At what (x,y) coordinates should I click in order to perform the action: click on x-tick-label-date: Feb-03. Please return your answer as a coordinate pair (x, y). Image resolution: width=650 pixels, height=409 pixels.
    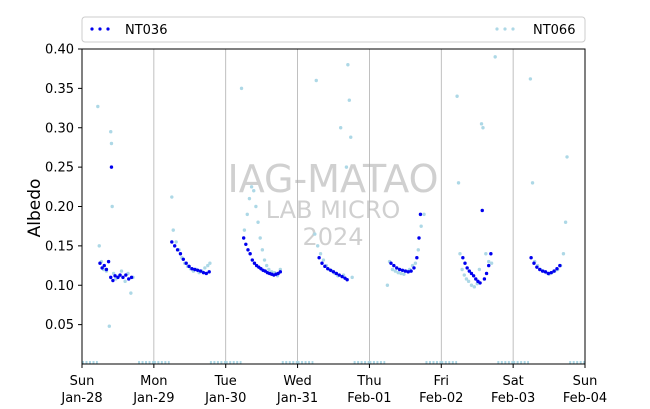
    Looking at the image, I should click on (513, 398).